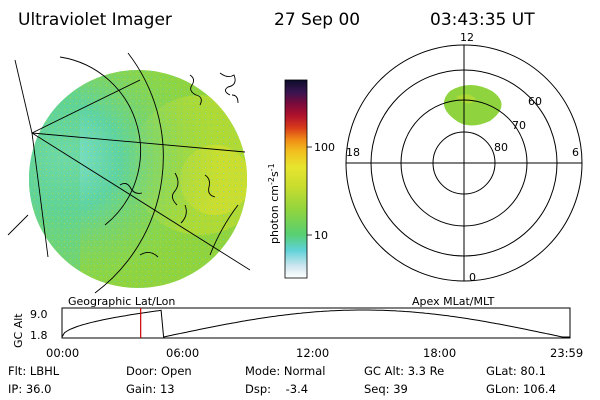 The height and width of the screenshot is (400, 600). Describe the element at coordinates (516, 371) in the screenshot. I see `glat-status: GLat: 80.1` at that location.